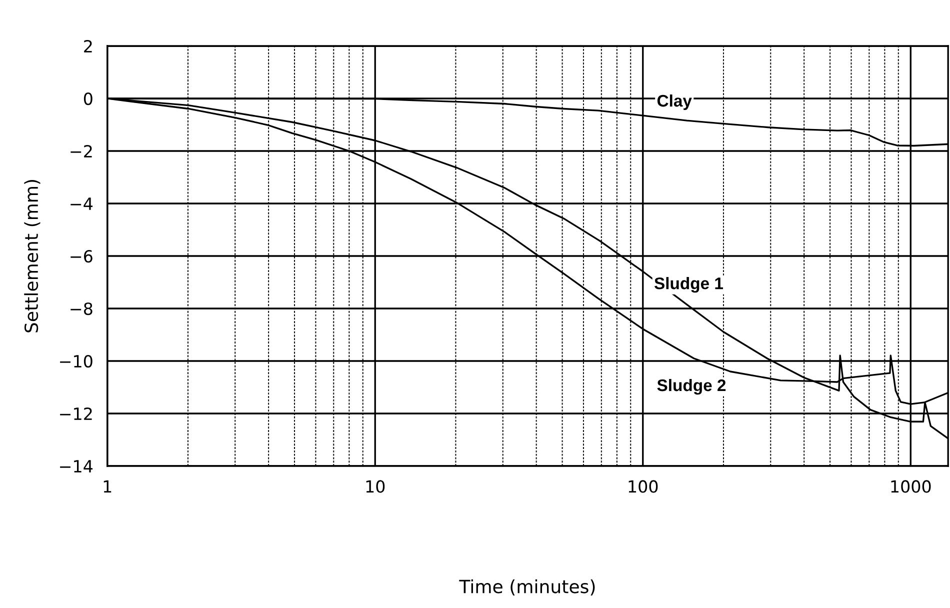 This screenshot has width=950, height=608. Describe the element at coordinates (691, 386) in the screenshot. I see `series-label: Sludge 2` at that location.